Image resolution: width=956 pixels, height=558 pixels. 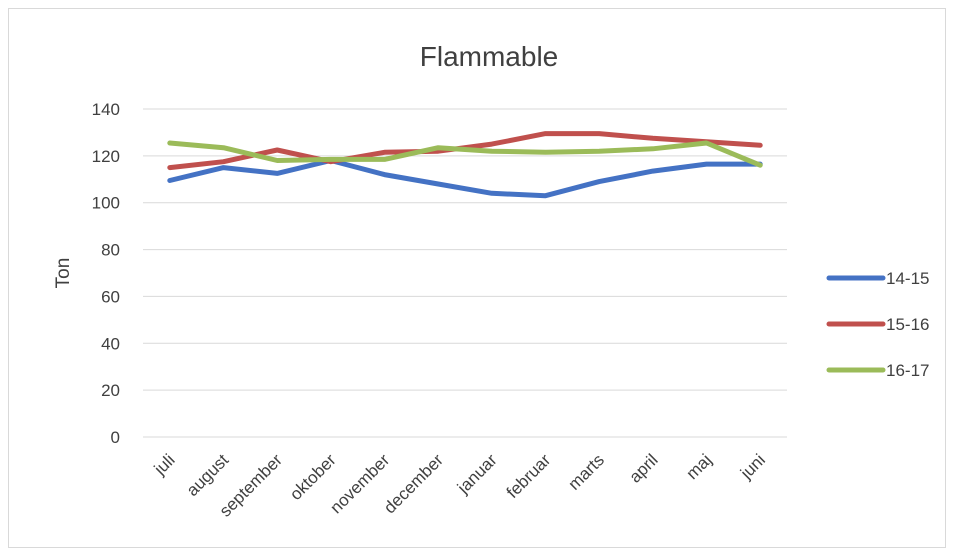 I want to click on series-lines, so click(x=465, y=165).